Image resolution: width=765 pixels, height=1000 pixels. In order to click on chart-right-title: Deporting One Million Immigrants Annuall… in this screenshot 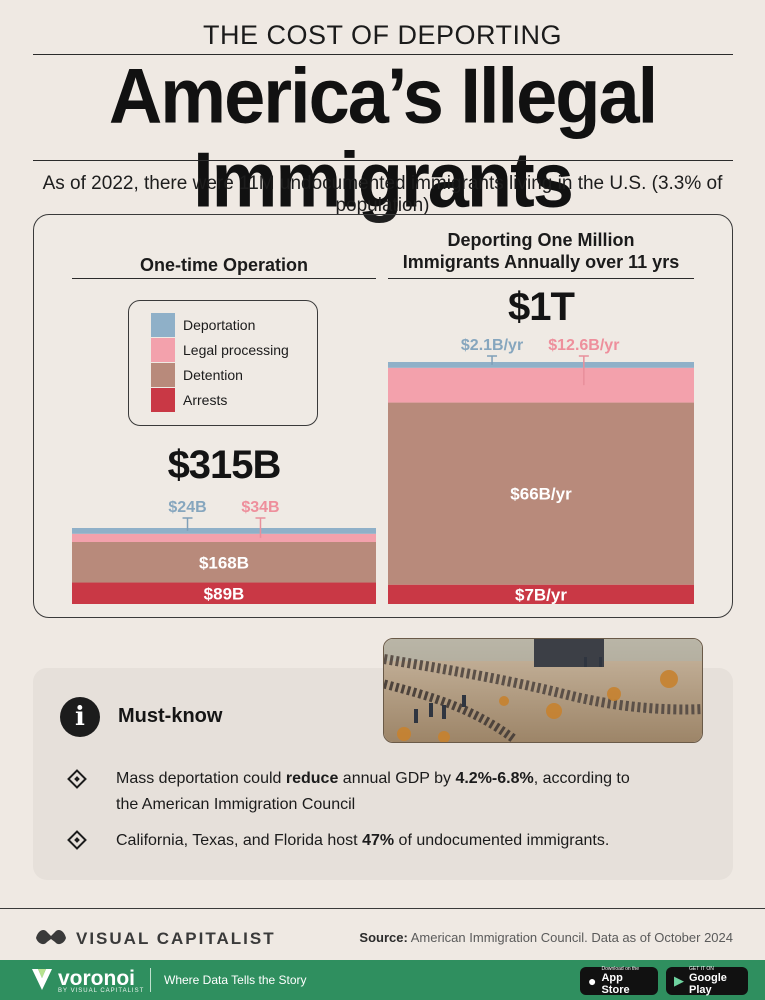, I will do `click(541, 251)`.